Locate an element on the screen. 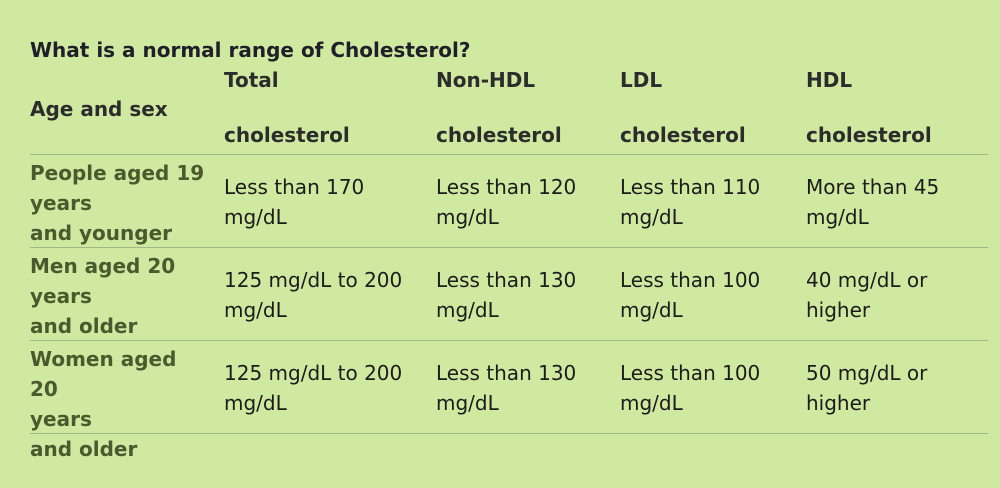 This screenshot has width=1000, height=488. column-header-hdl: HDL cholesterol is located at coordinates (893, 107).